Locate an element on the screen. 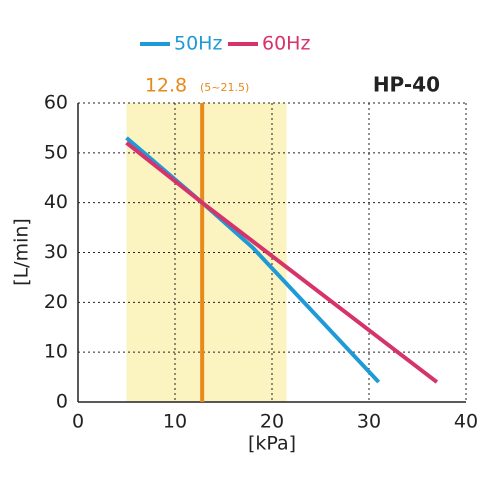  y-tick-label: 30 is located at coordinates (56, 252).